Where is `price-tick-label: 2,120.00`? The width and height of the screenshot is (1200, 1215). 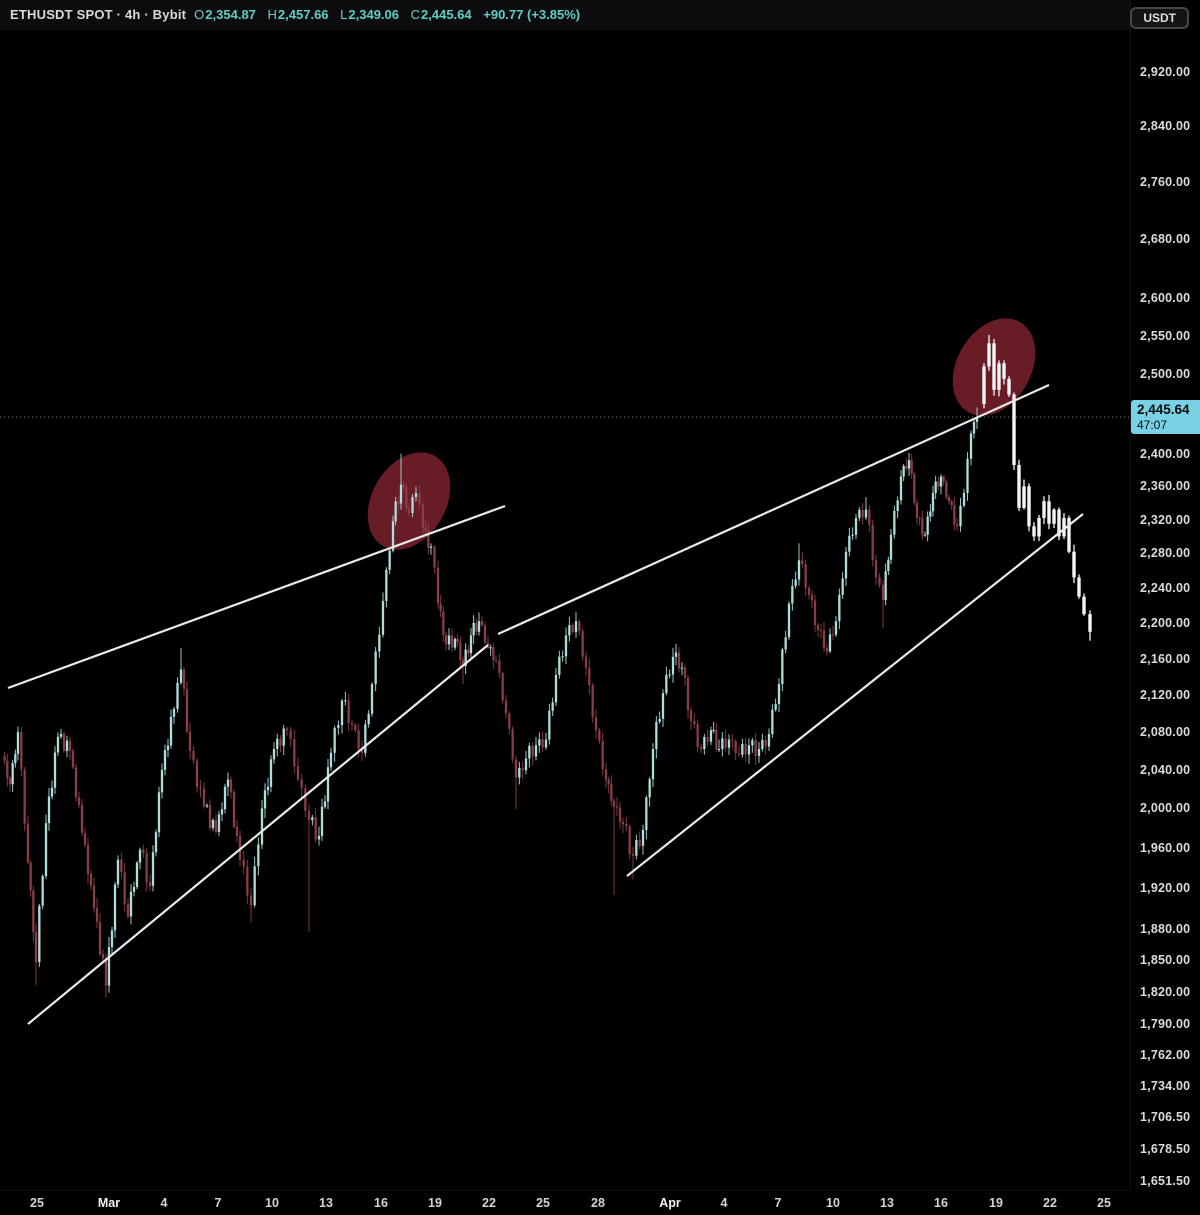
price-tick-label: 2,120.00 is located at coordinates (1165, 695).